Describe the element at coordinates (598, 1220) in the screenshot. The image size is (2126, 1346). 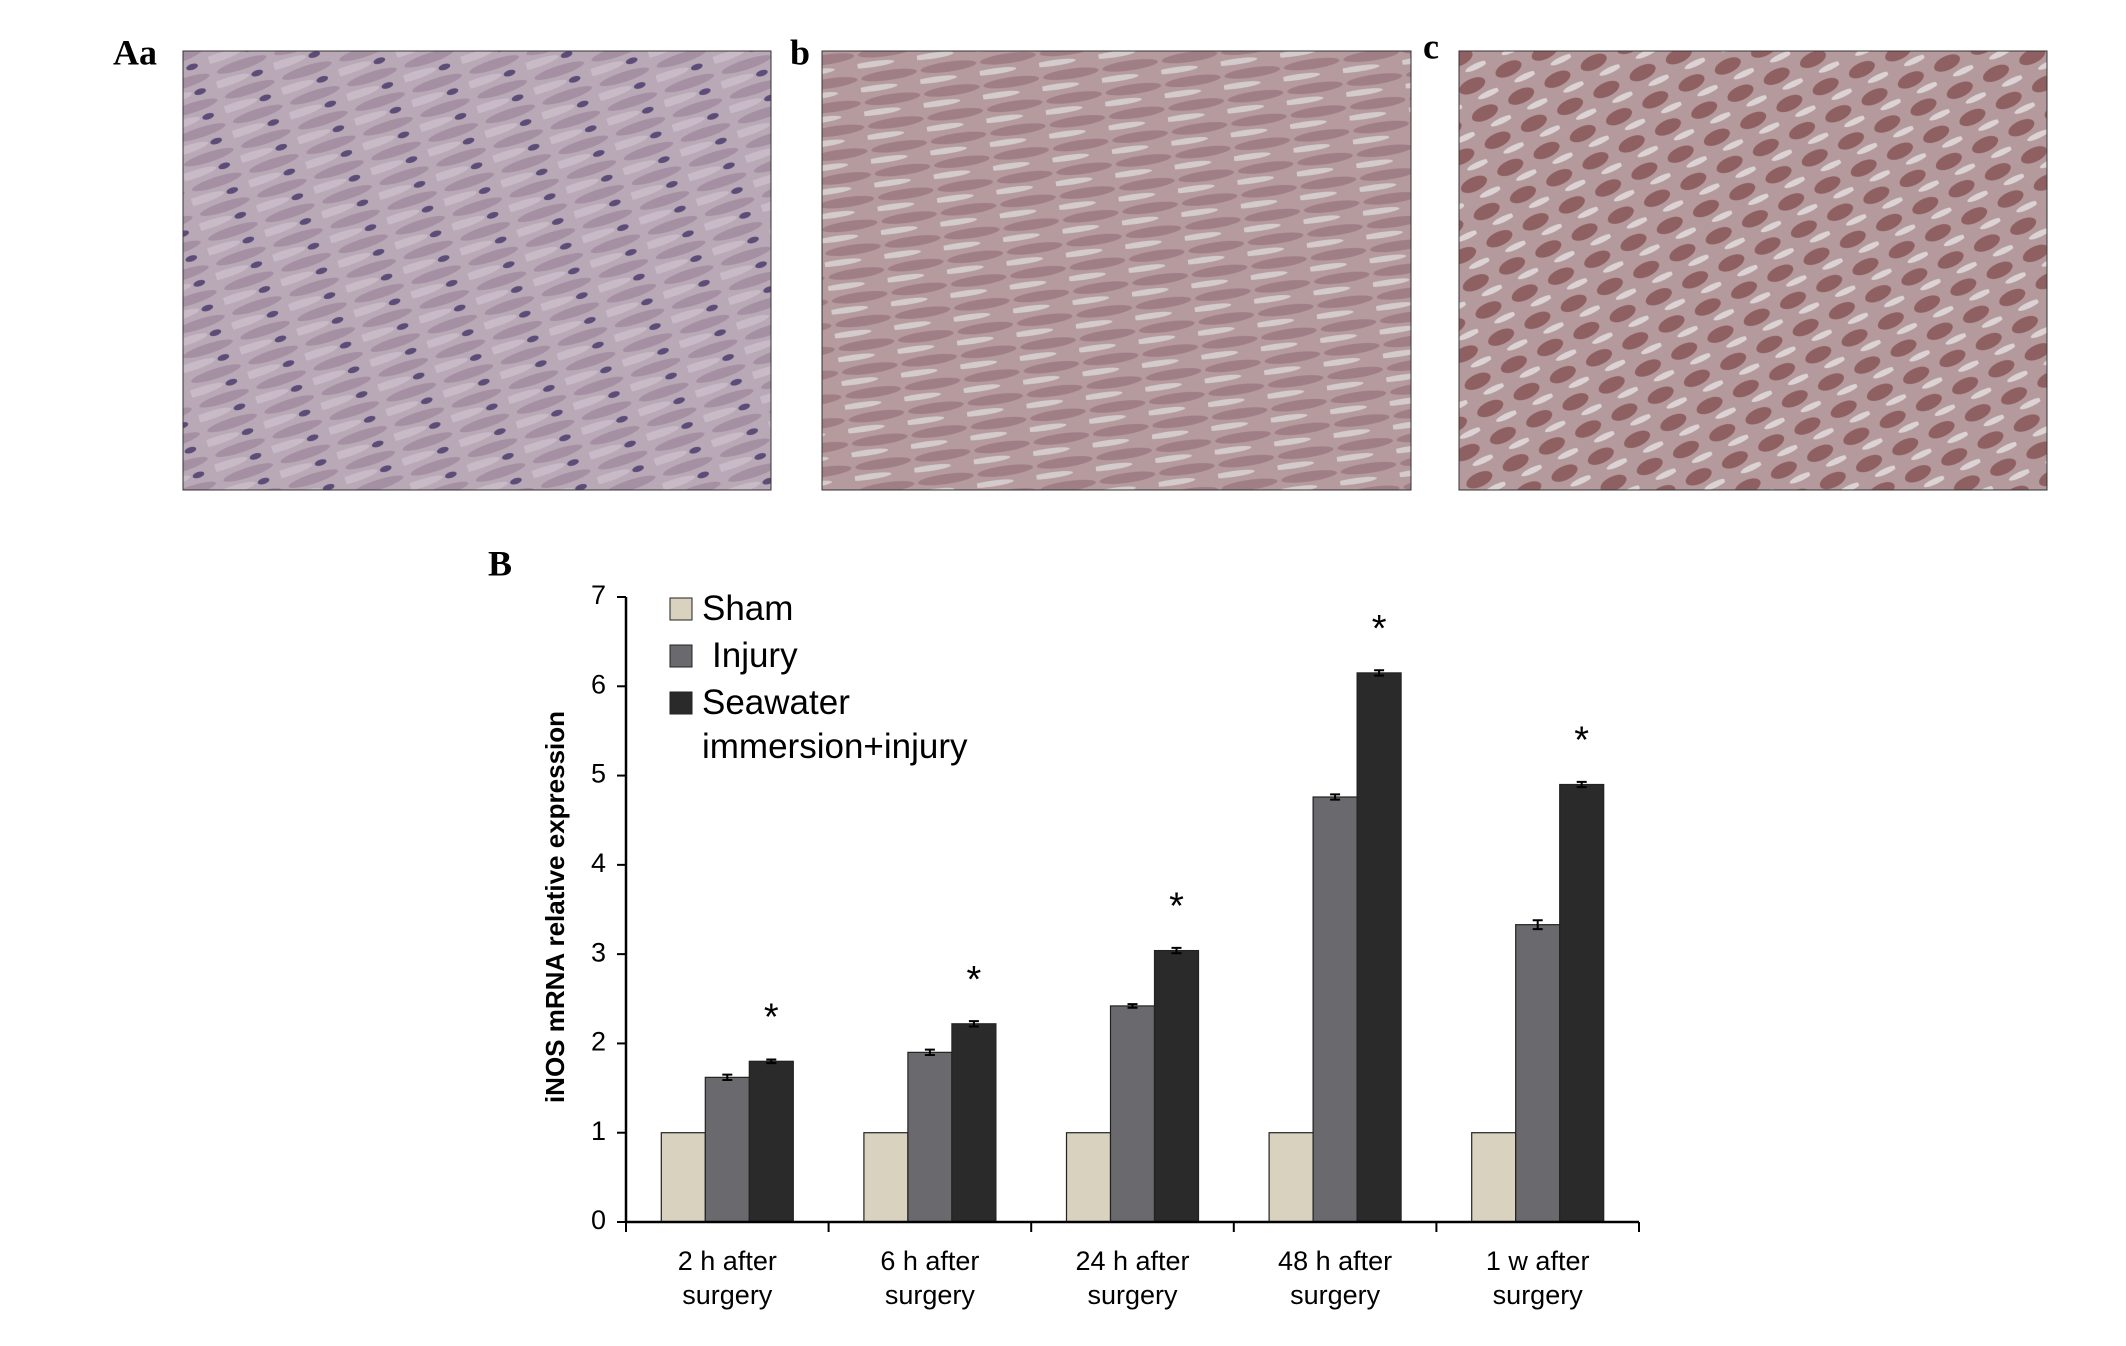
I see `y-tick-label: 0` at that location.